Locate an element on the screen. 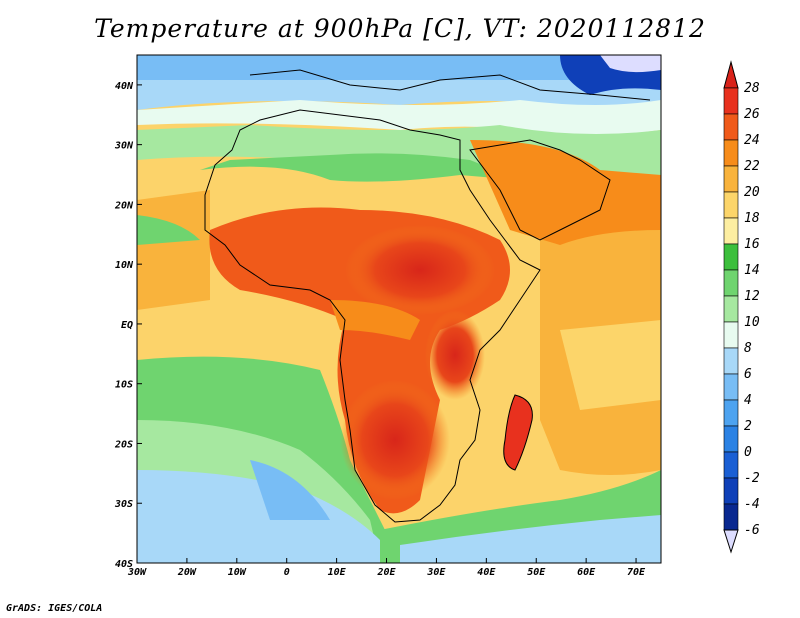 Image resolution: width=800 pixels, height=618 pixels. lon-tick-label: 20W is located at coordinates (187, 572).